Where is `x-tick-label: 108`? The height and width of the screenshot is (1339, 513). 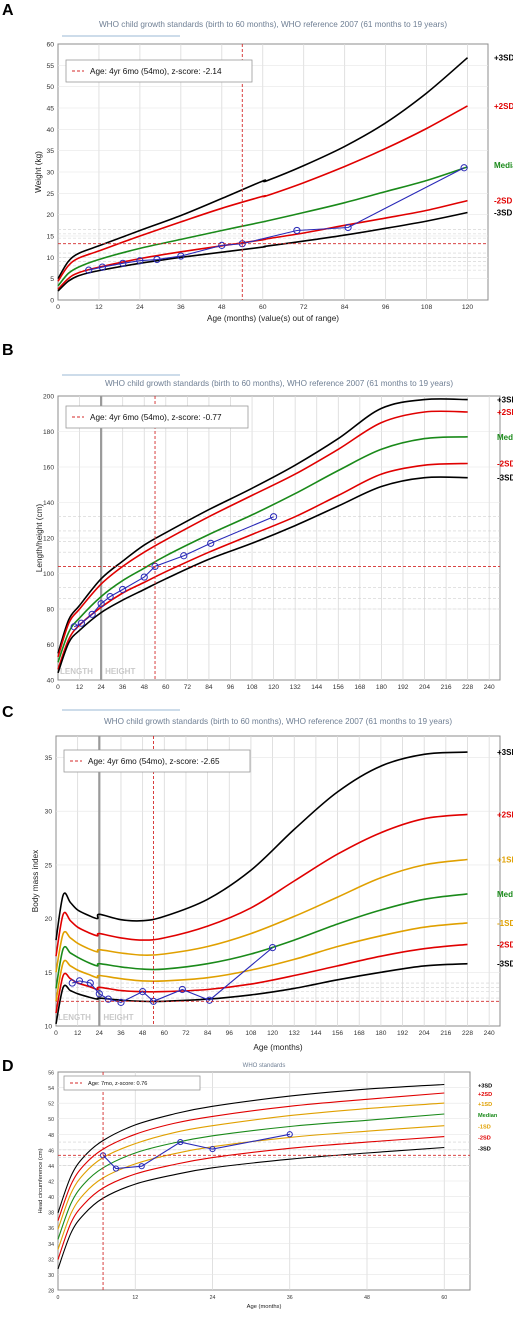 x-tick-label: 108 is located at coordinates (252, 687).